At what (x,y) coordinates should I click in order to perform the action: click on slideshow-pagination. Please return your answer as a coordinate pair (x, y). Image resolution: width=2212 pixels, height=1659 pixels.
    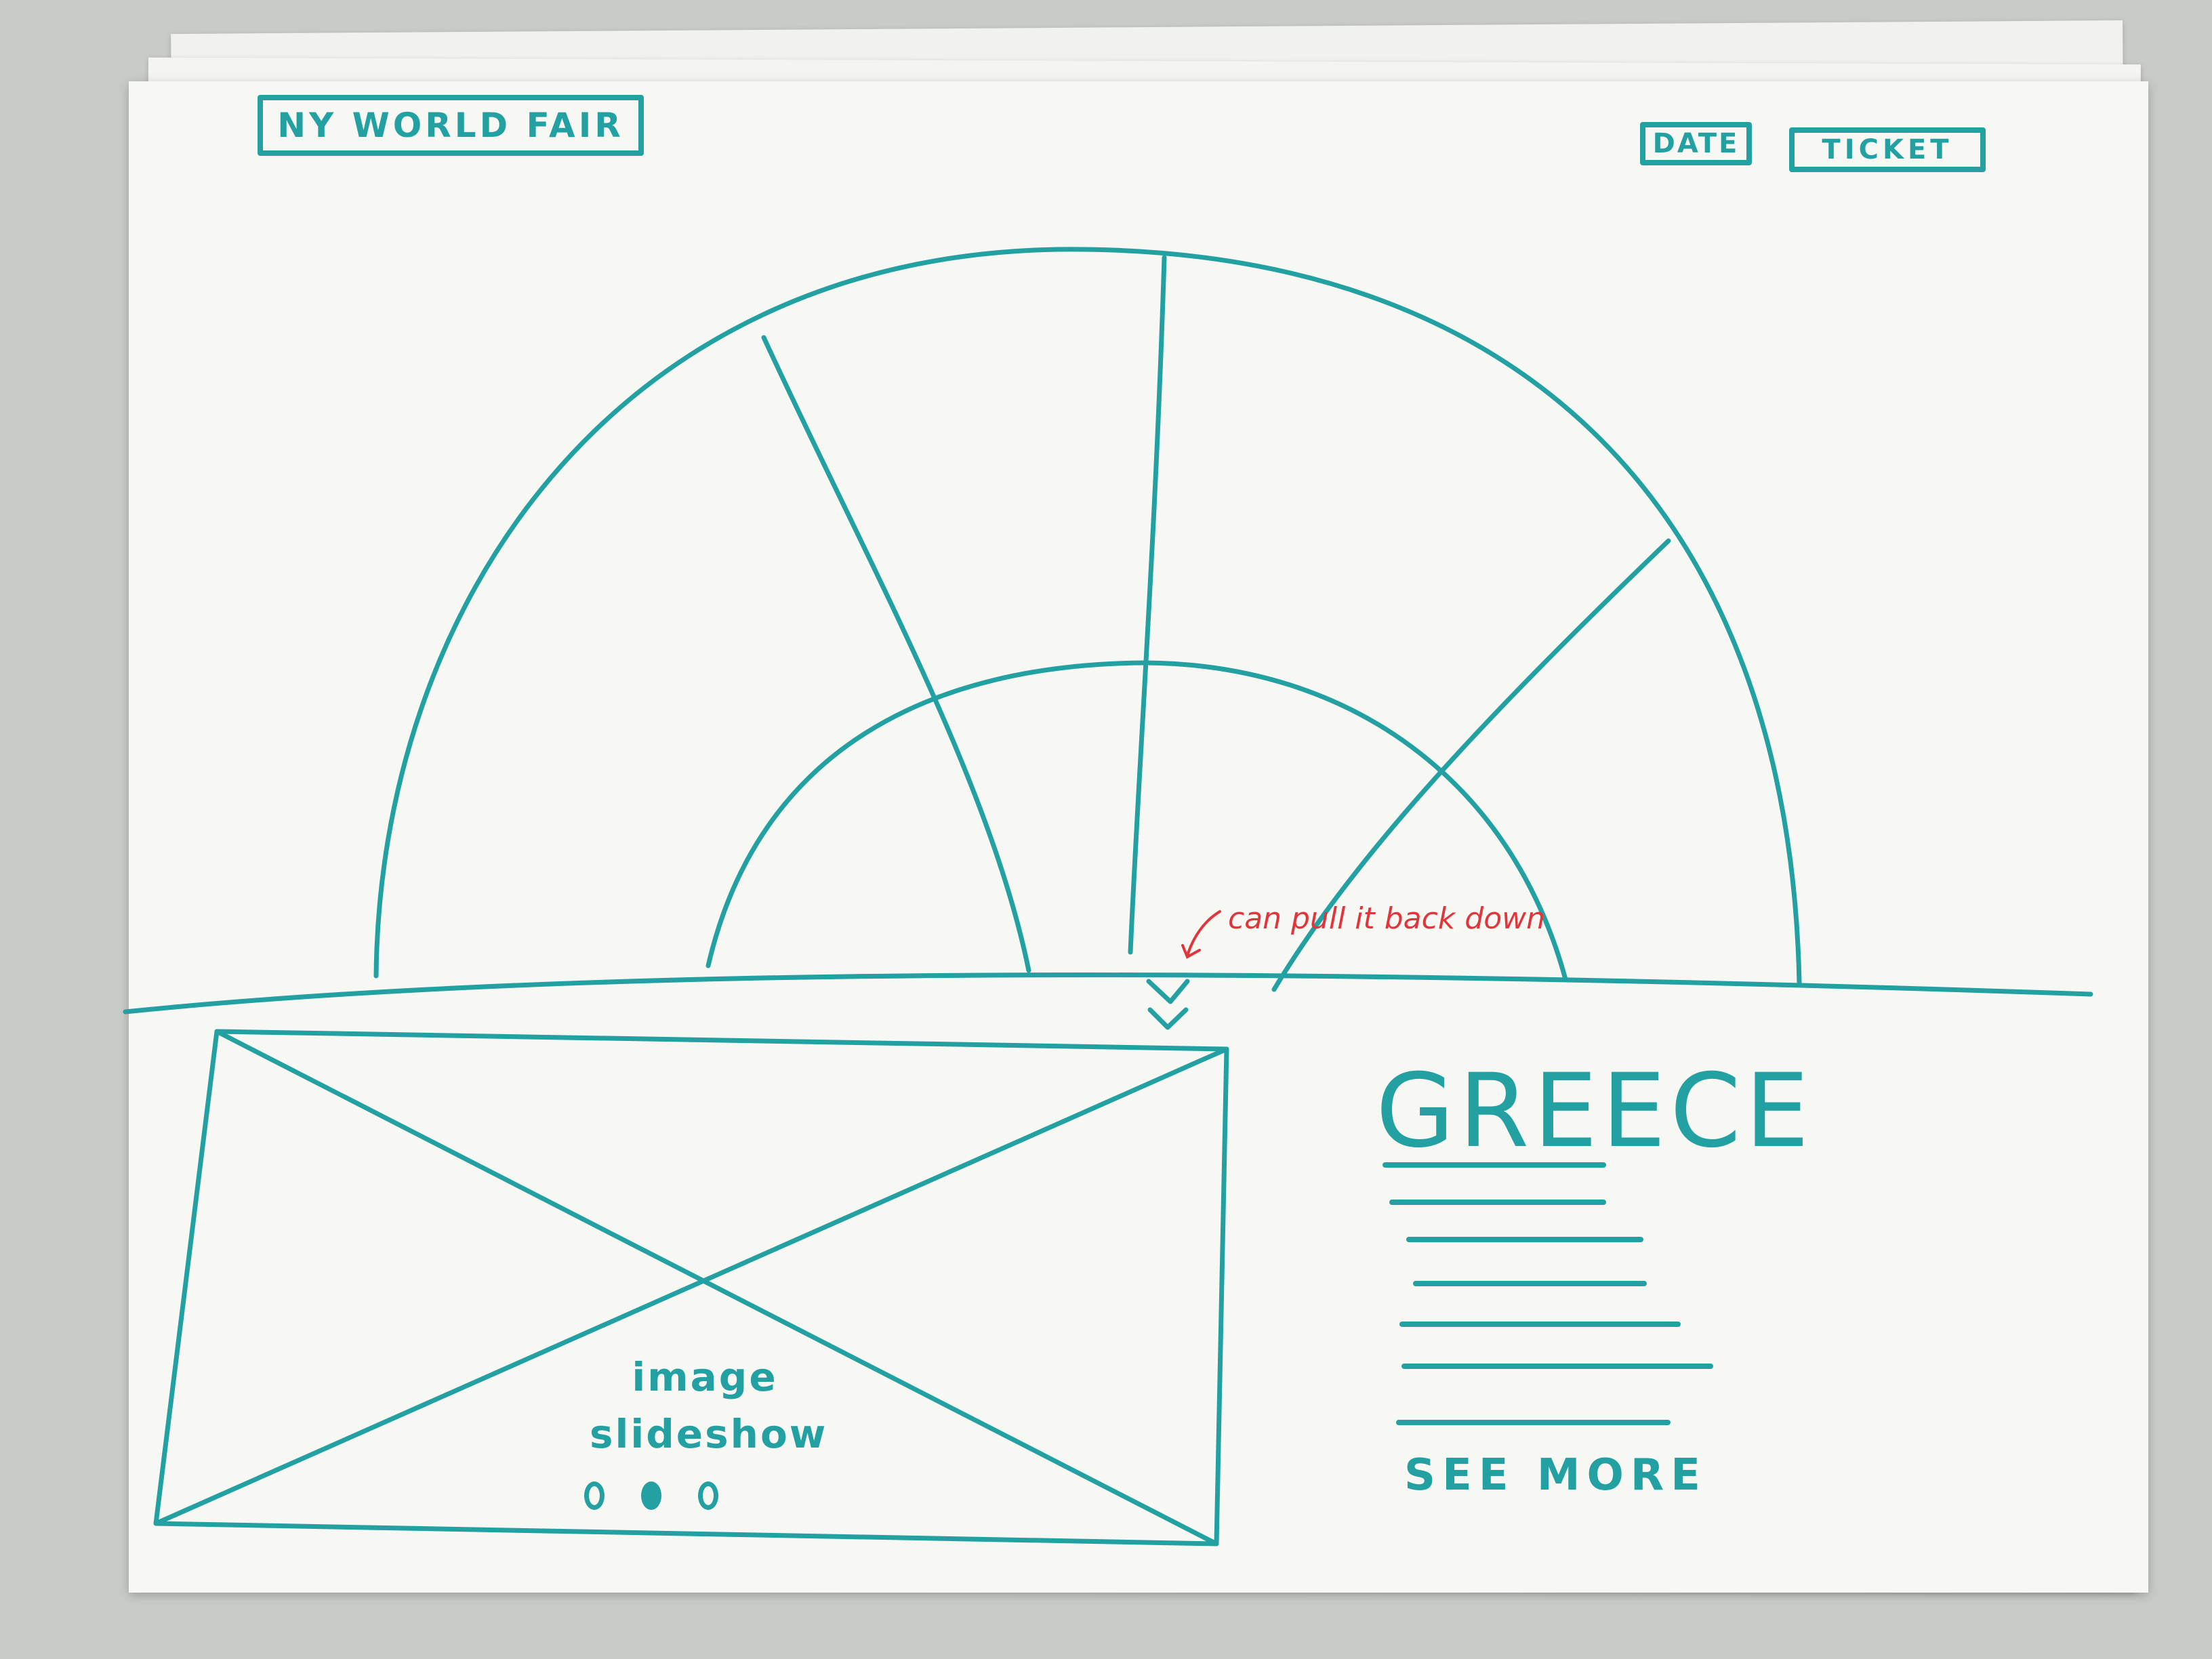
    Looking at the image, I should click on (651, 1495).